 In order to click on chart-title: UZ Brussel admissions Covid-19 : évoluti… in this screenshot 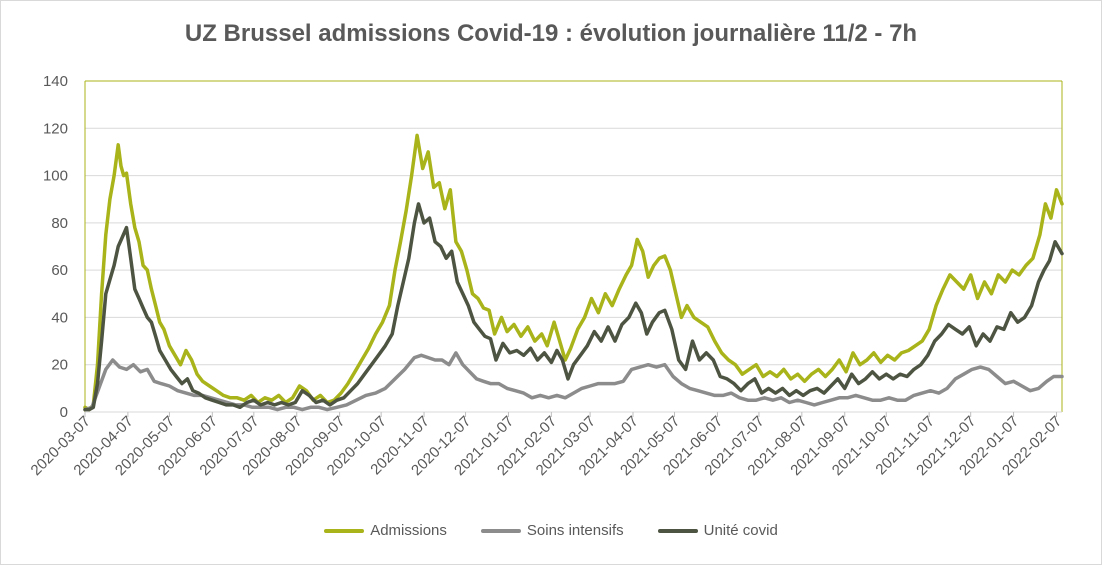, I will do `click(551, 33)`.